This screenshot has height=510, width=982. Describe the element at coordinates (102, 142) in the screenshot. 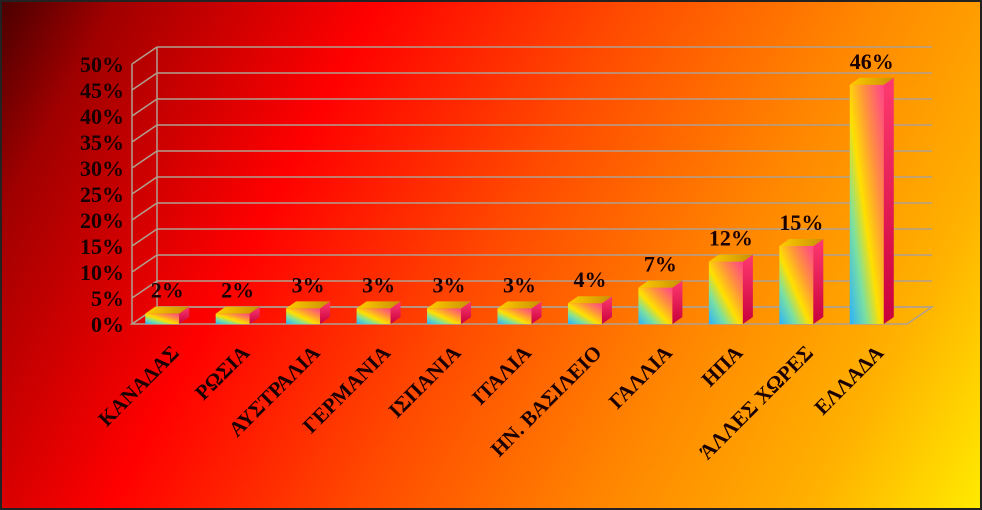

I see `y-tick-label: 35%` at that location.